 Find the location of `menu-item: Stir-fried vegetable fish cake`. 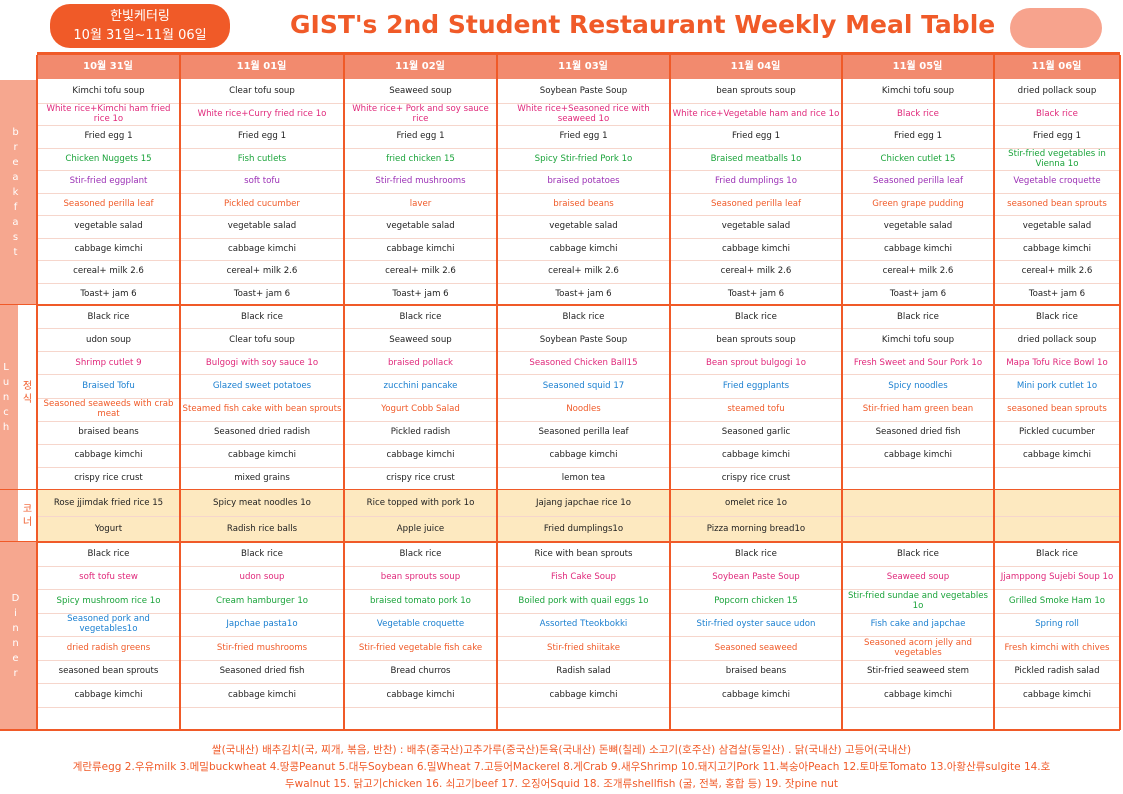

menu-item: Stir-fried vegetable fish cake is located at coordinates (420, 647).